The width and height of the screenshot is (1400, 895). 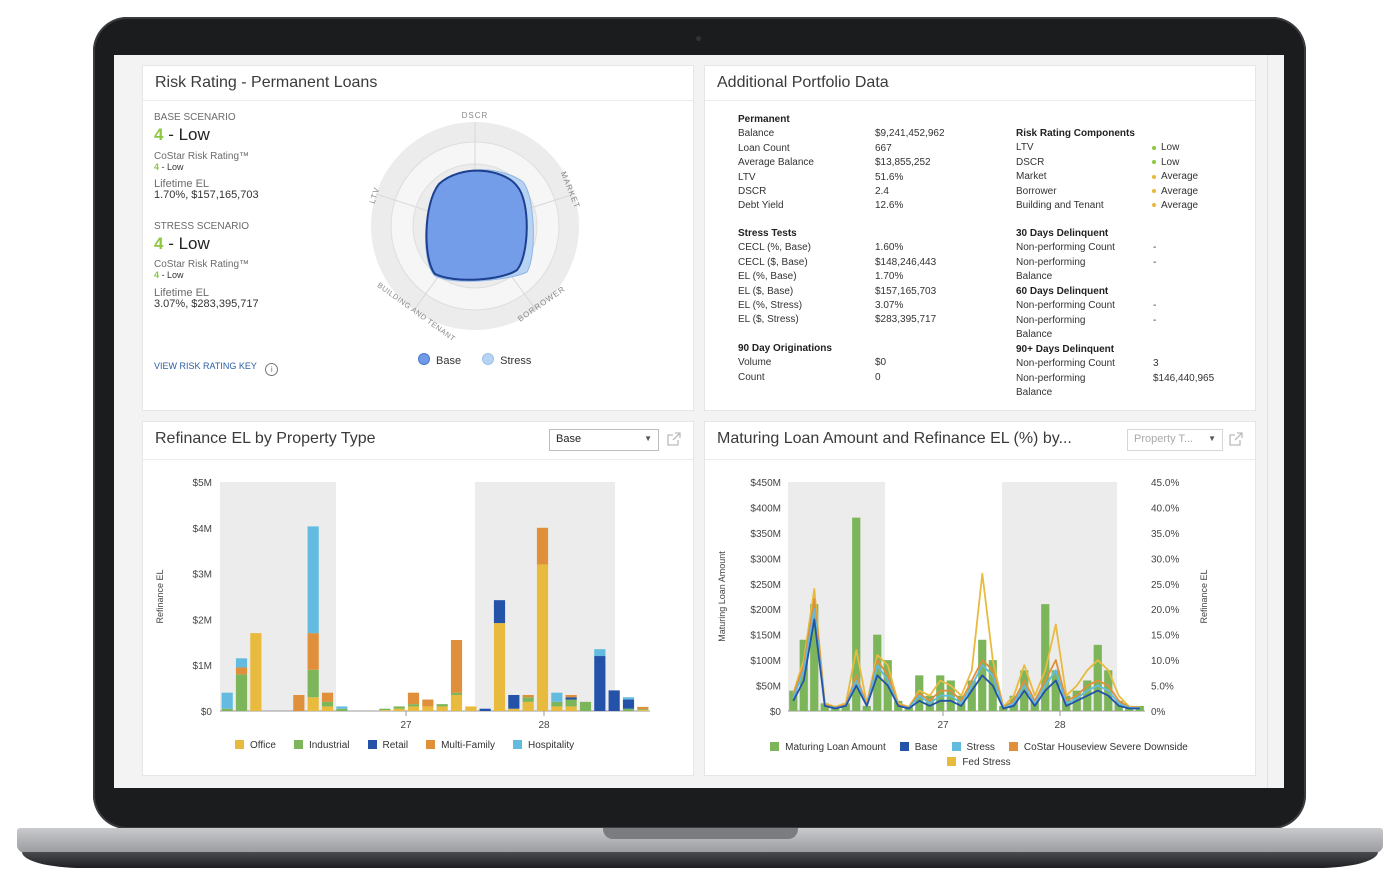 What do you see at coordinates (182, 184) in the screenshot?
I see `lifetime-el-label: Lifetime EL` at bounding box center [182, 184].